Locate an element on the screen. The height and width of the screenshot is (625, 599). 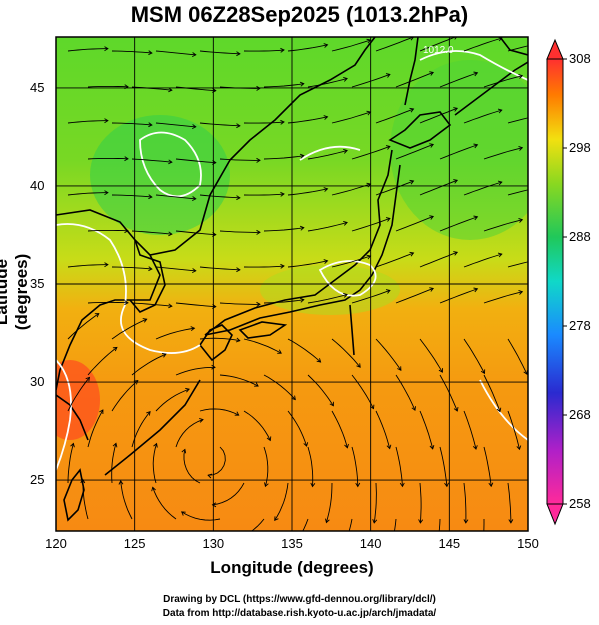
colorbar-tick-label: 268 is located at coordinates (580, 414).